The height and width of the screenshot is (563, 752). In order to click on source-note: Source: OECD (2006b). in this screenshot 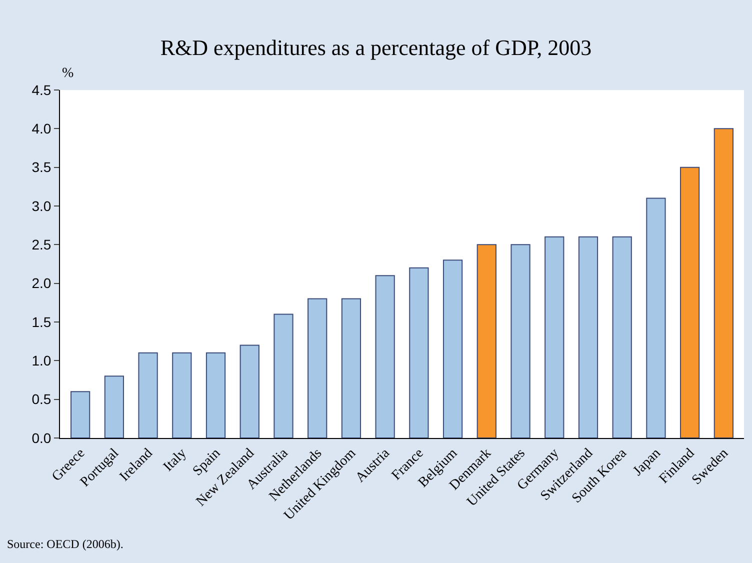, I will do `click(65, 544)`.